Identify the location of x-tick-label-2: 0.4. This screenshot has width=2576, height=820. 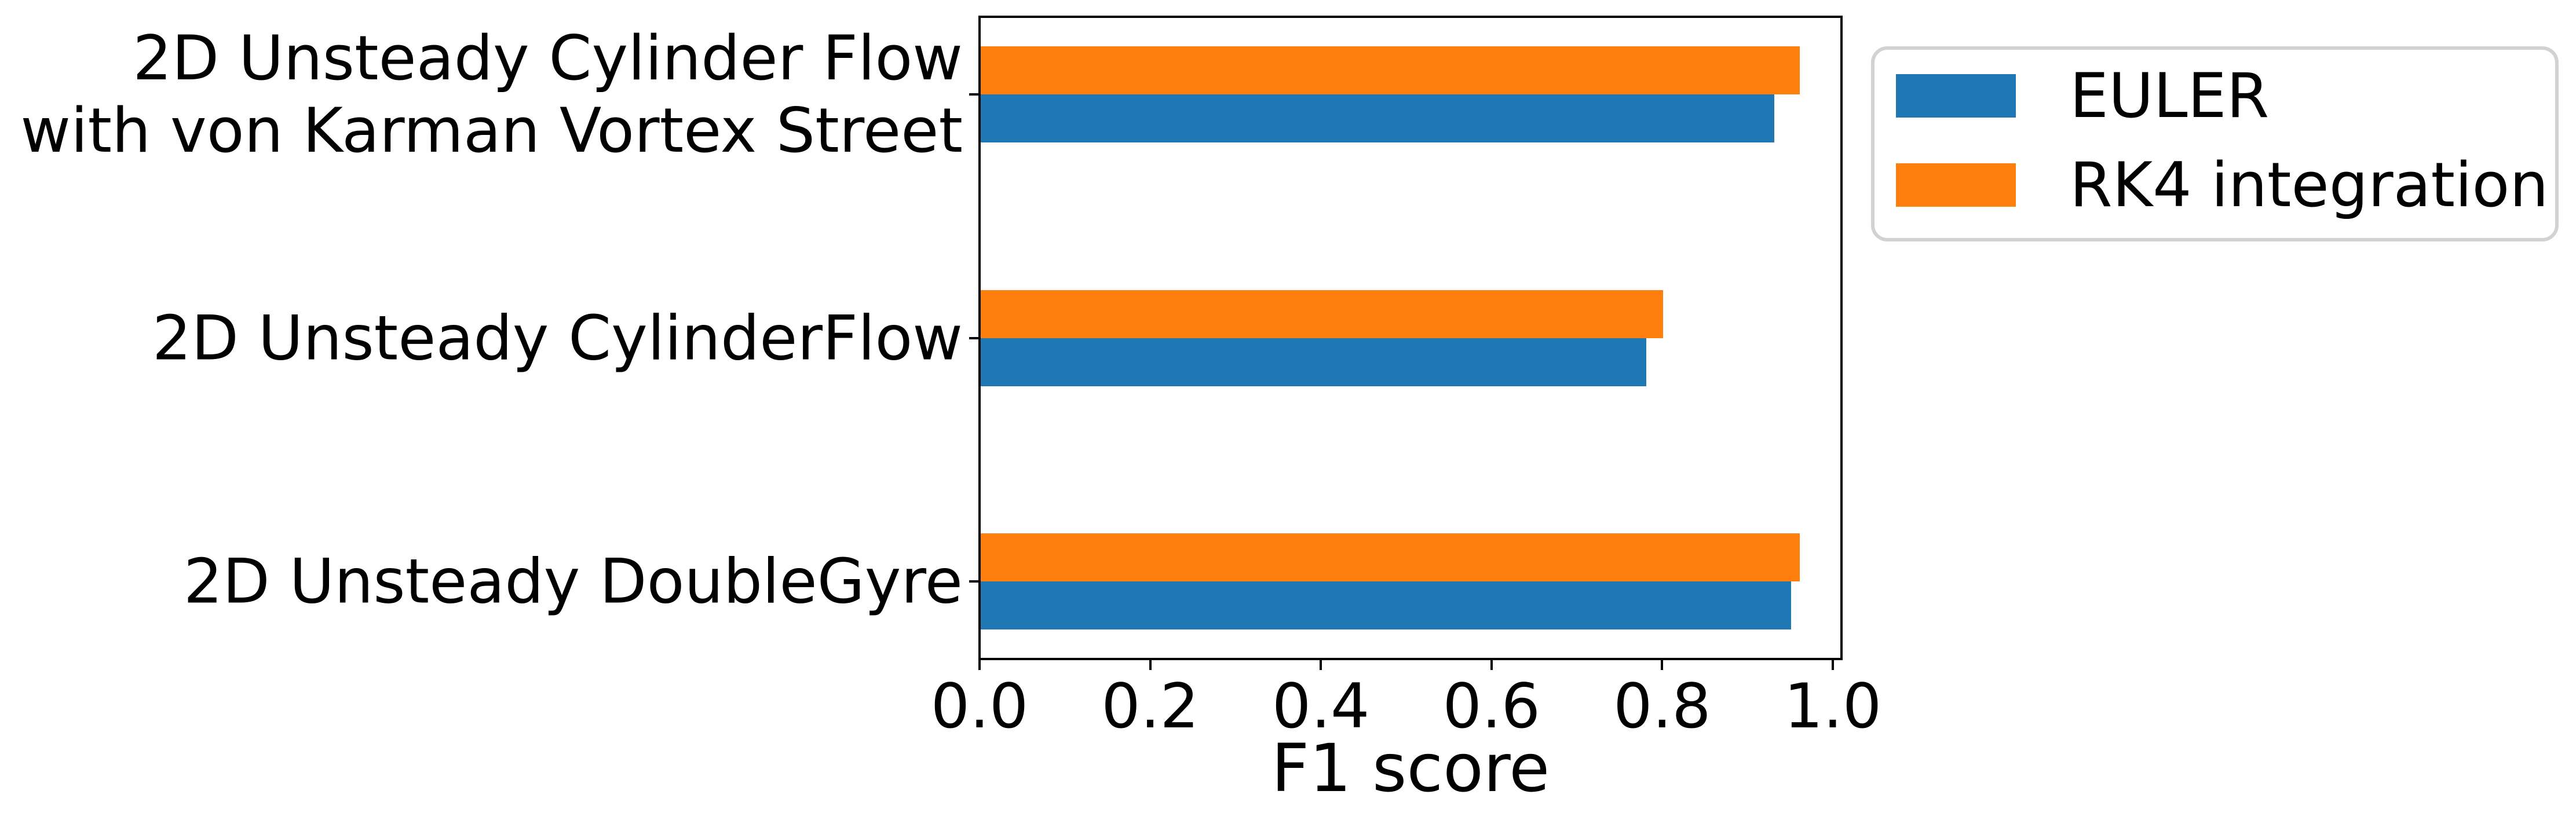
(1320, 706).